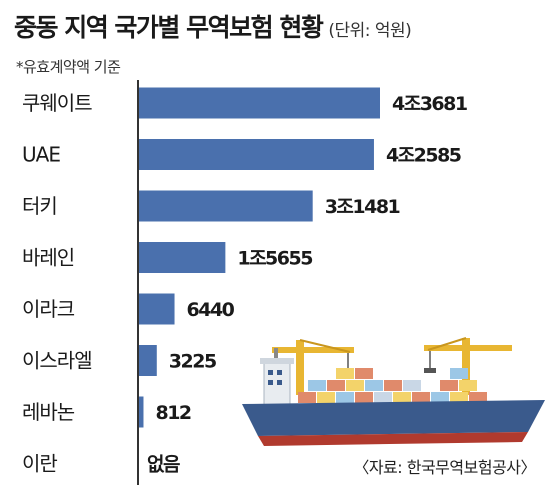 The image size is (550, 491). What do you see at coordinates (444, 467) in the screenshot?
I see `source-note: 〈자료: 한국무역보험공사〉` at bounding box center [444, 467].